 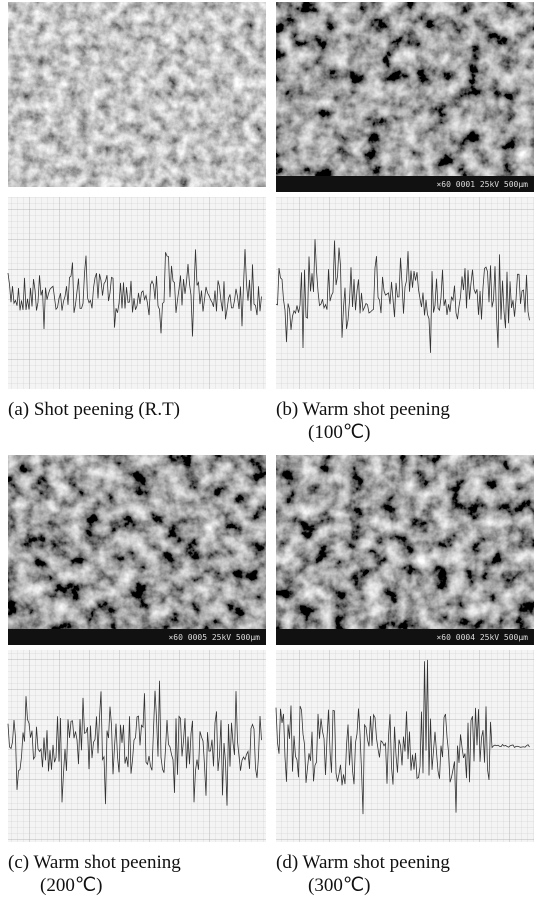 I want to click on caption: (d) Warm shot peening, so click(x=363, y=862).